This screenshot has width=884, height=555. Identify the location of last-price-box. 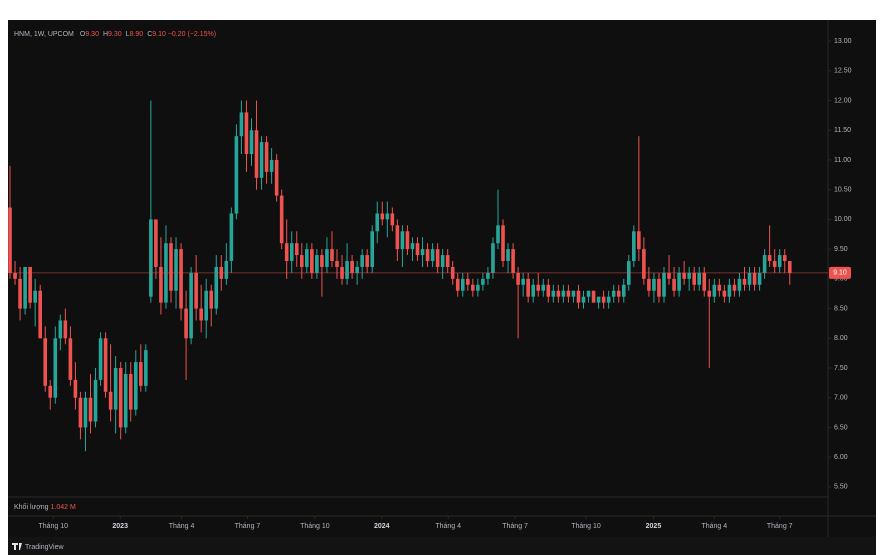
(840, 272).